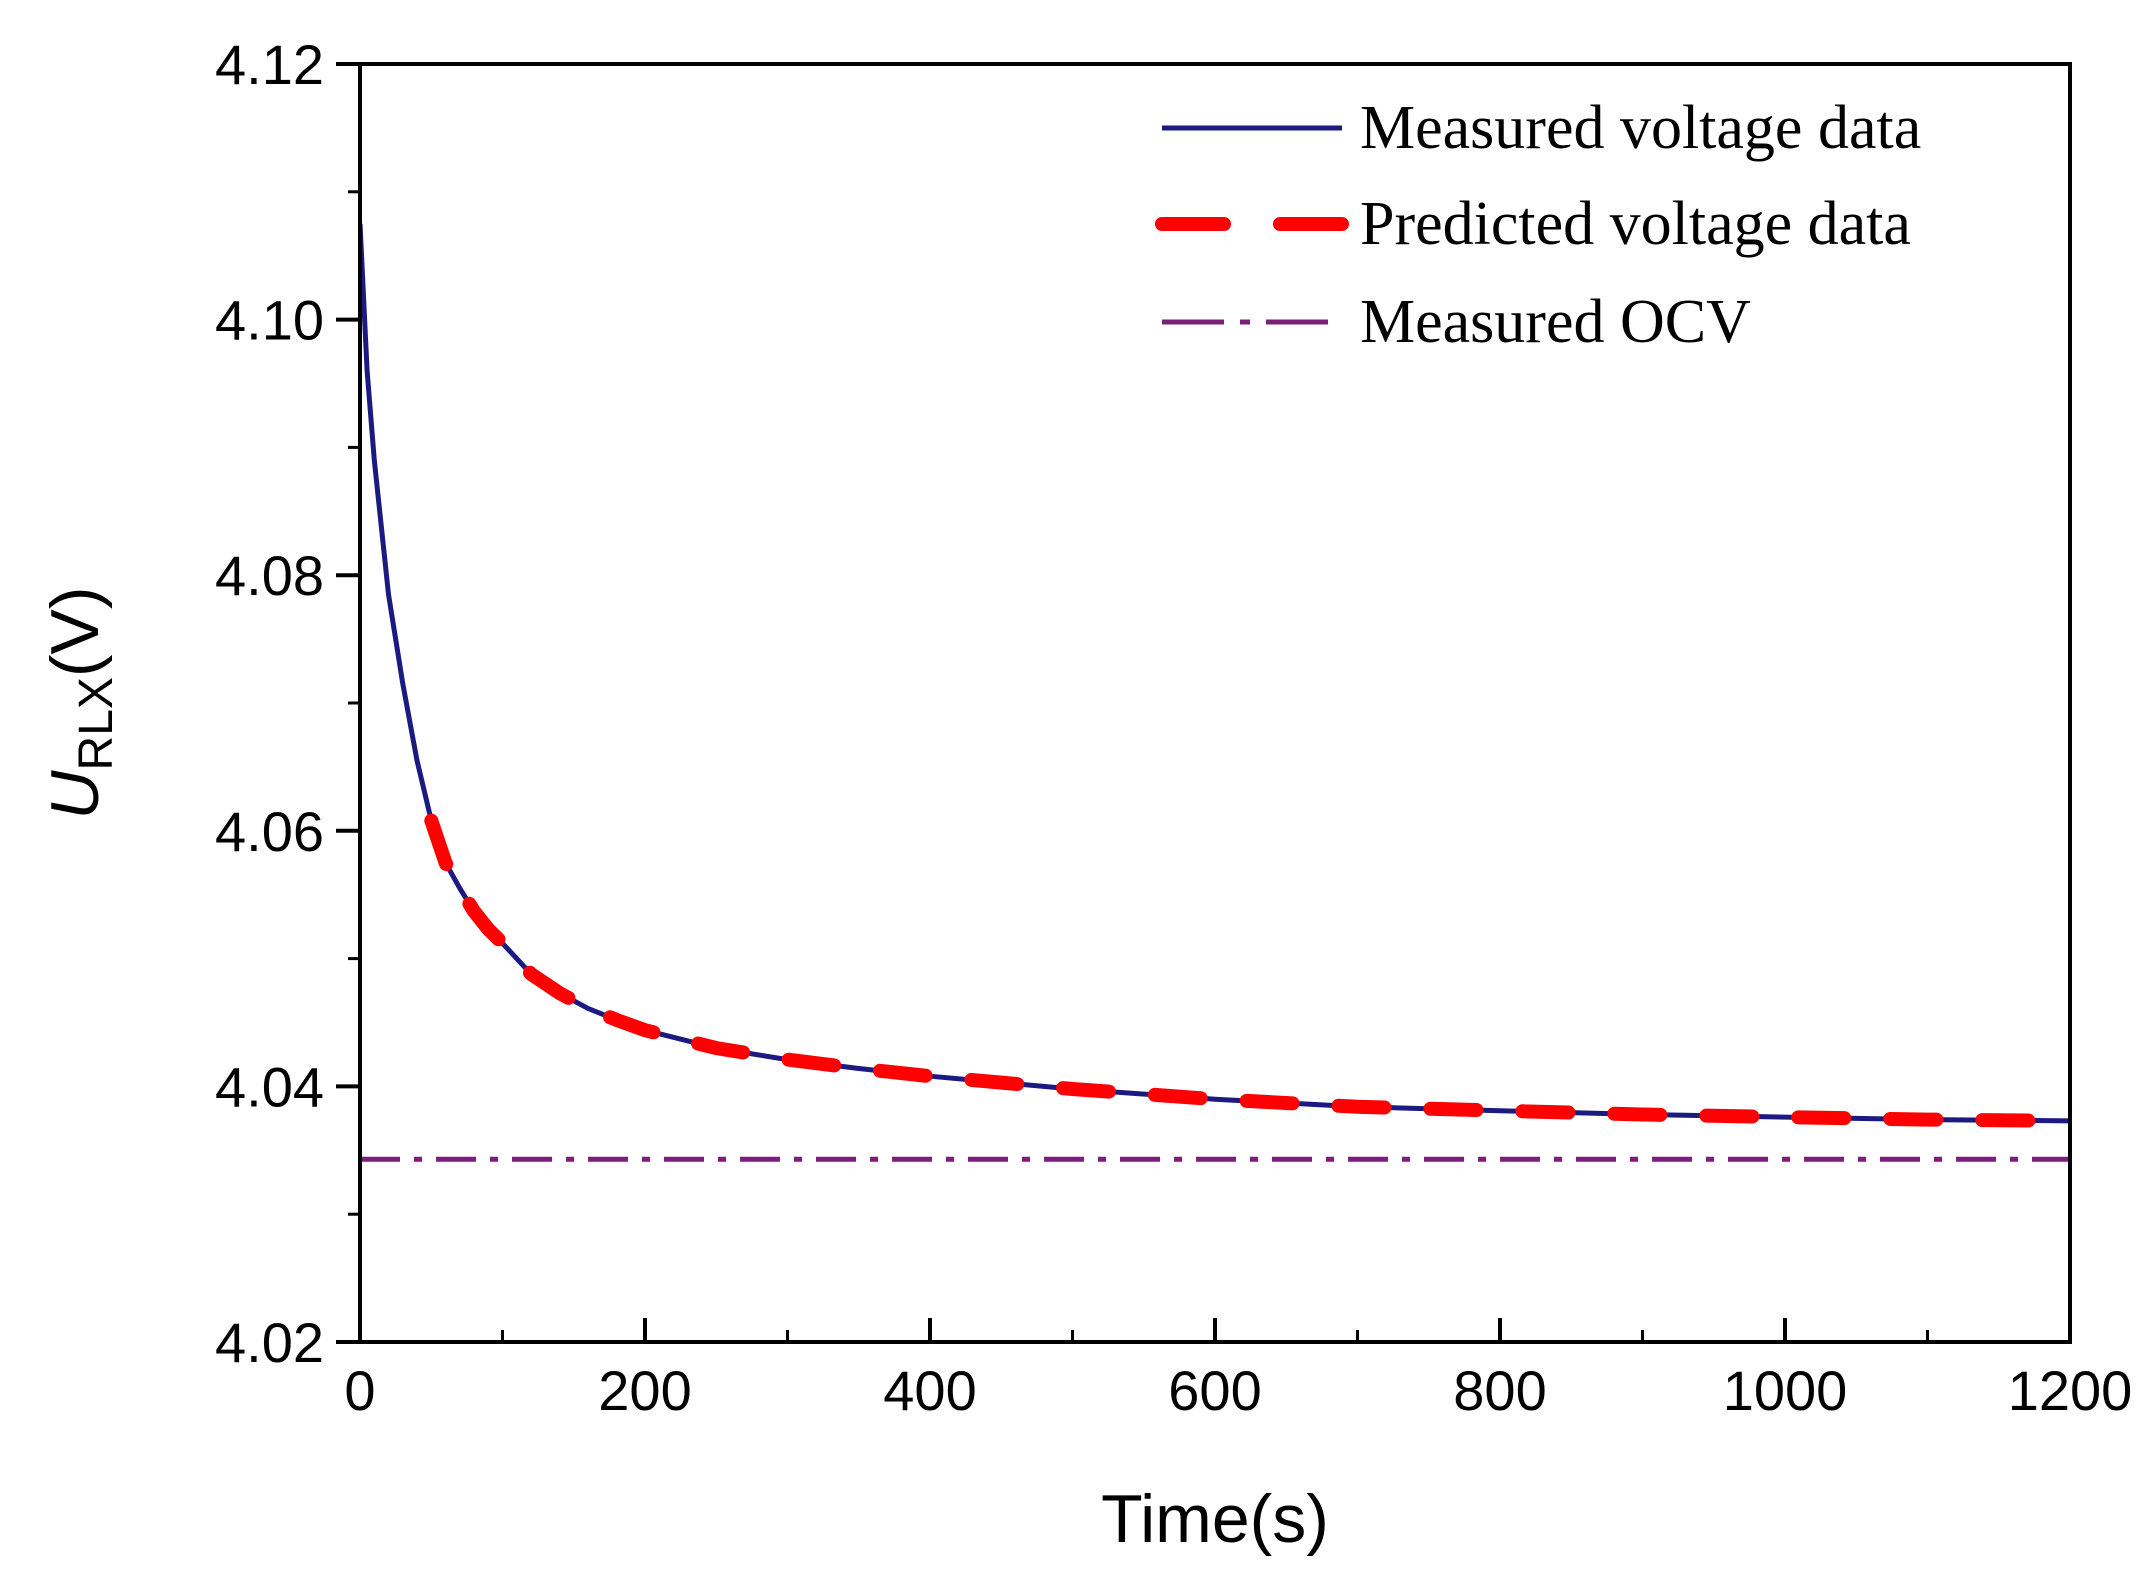  Describe the element at coordinates (269, 320) in the screenshot. I see `y-tick-label: 4.10` at that location.